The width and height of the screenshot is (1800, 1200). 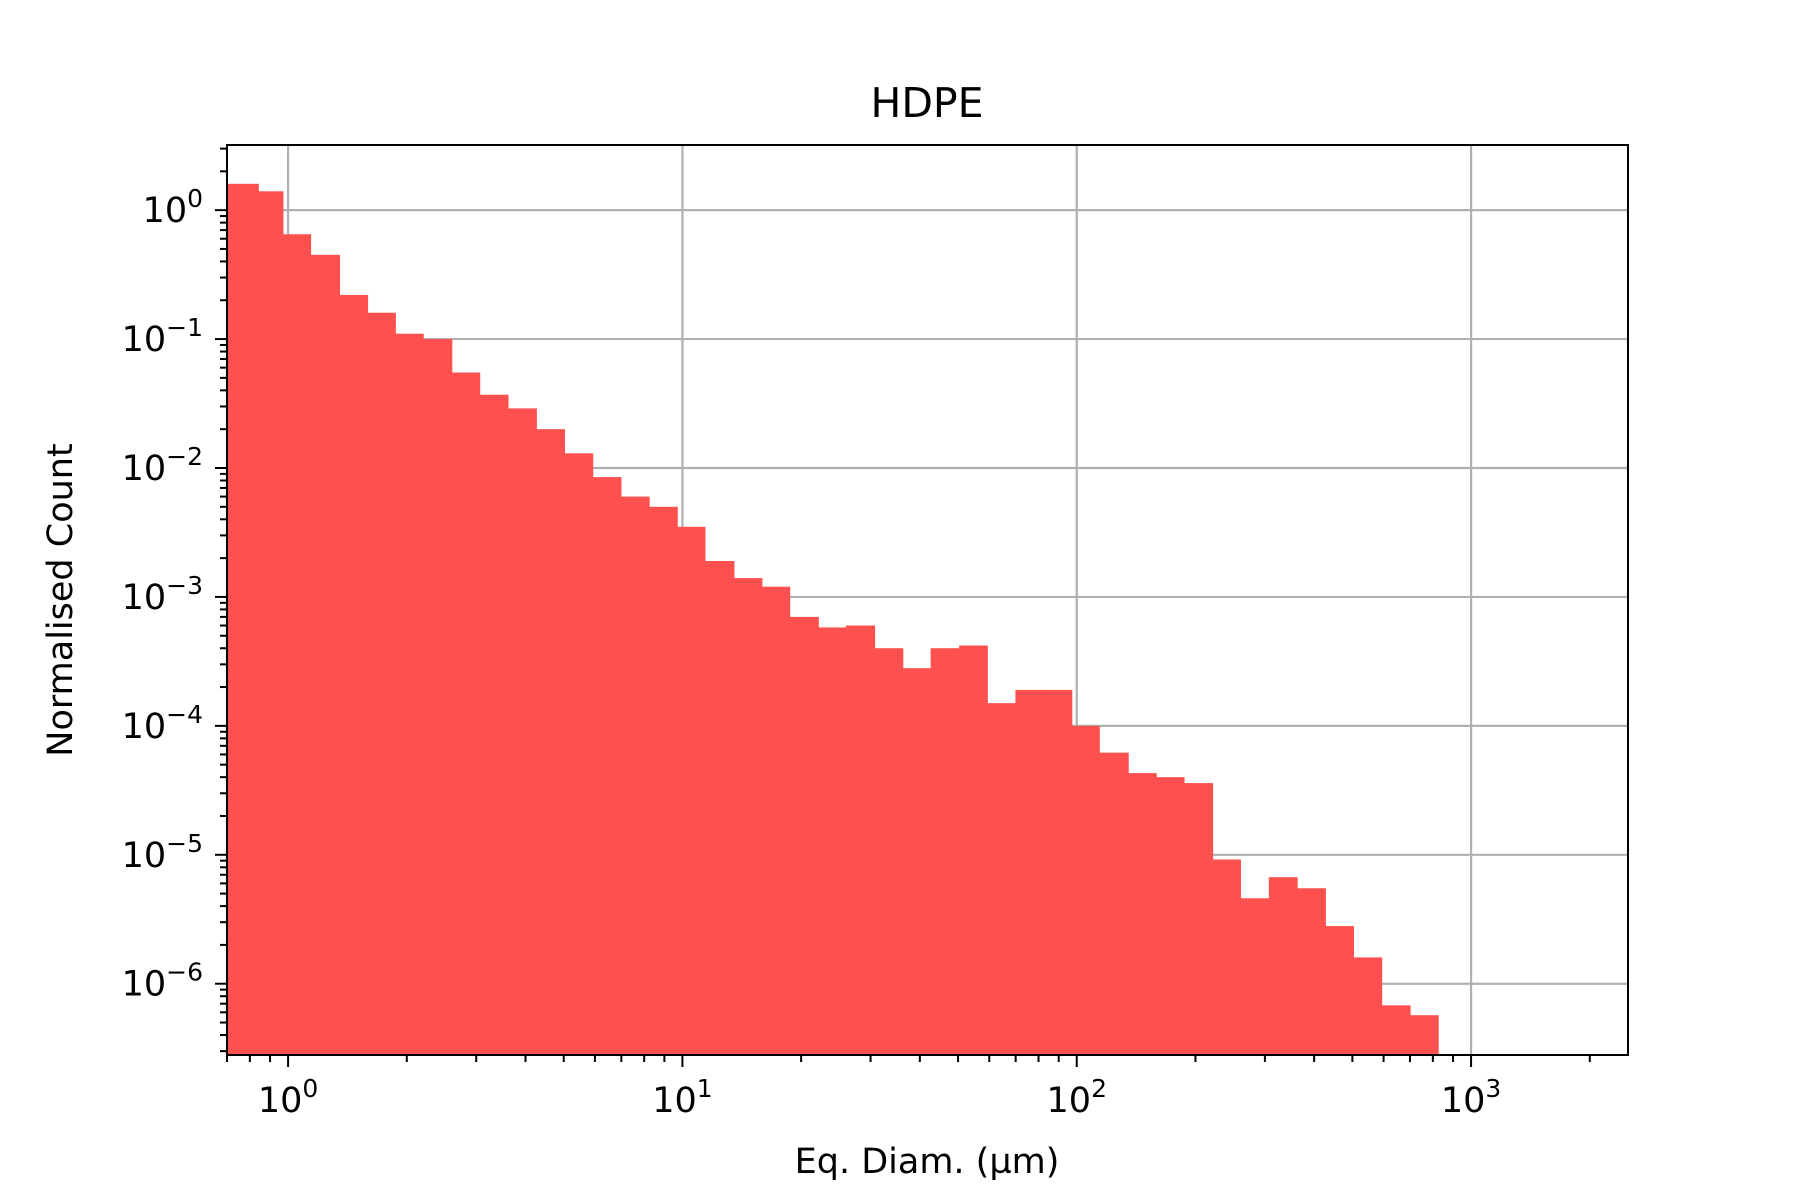 I want to click on x-tick-label: 10⁰, so click(x=288, y=1097).